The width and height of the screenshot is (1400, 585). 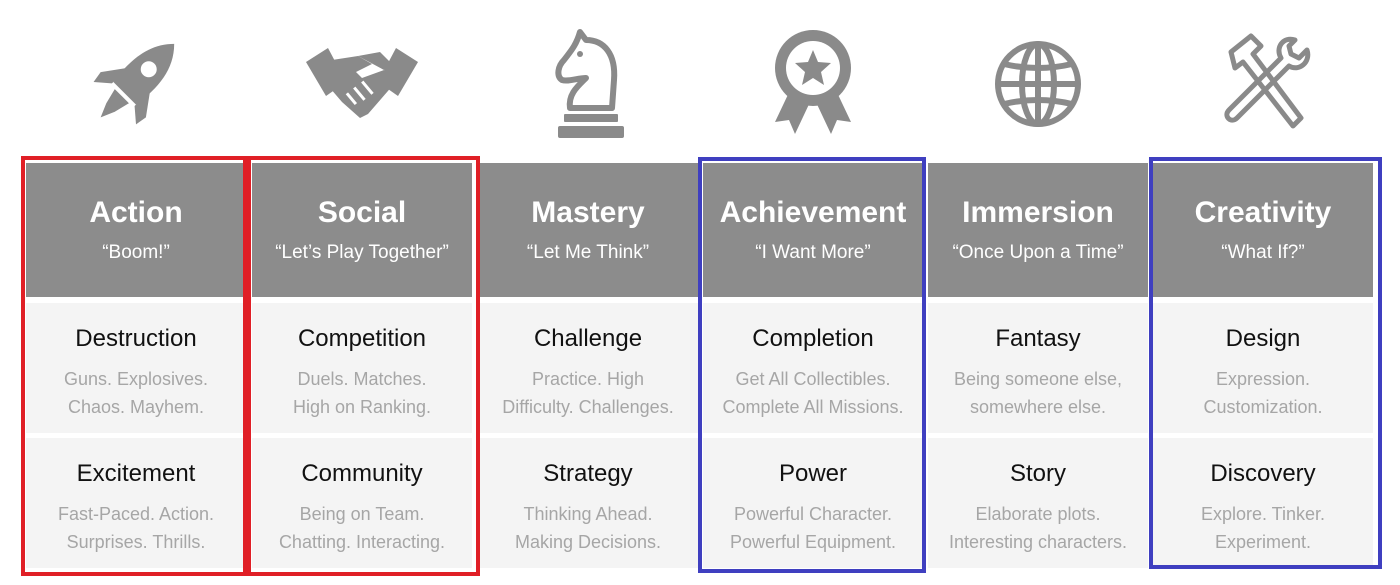 I want to click on rocket-icon, so click(x=136, y=82).